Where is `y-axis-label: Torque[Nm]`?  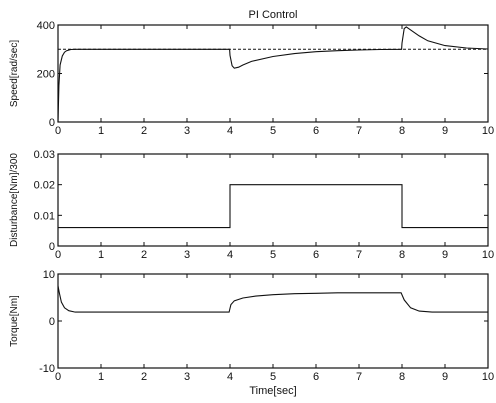 y-axis-label: Torque[Nm] is located at coordinates (14, 321).